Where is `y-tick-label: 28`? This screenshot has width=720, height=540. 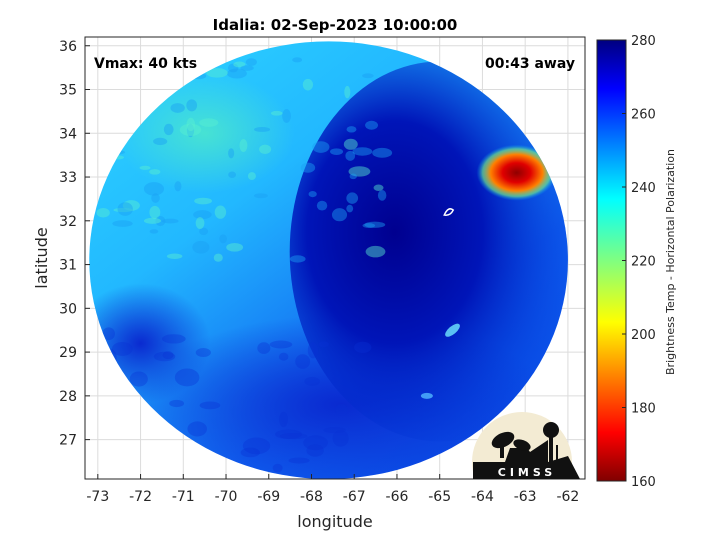 y-tick-label: 28 is located at coordinates (68, 397).